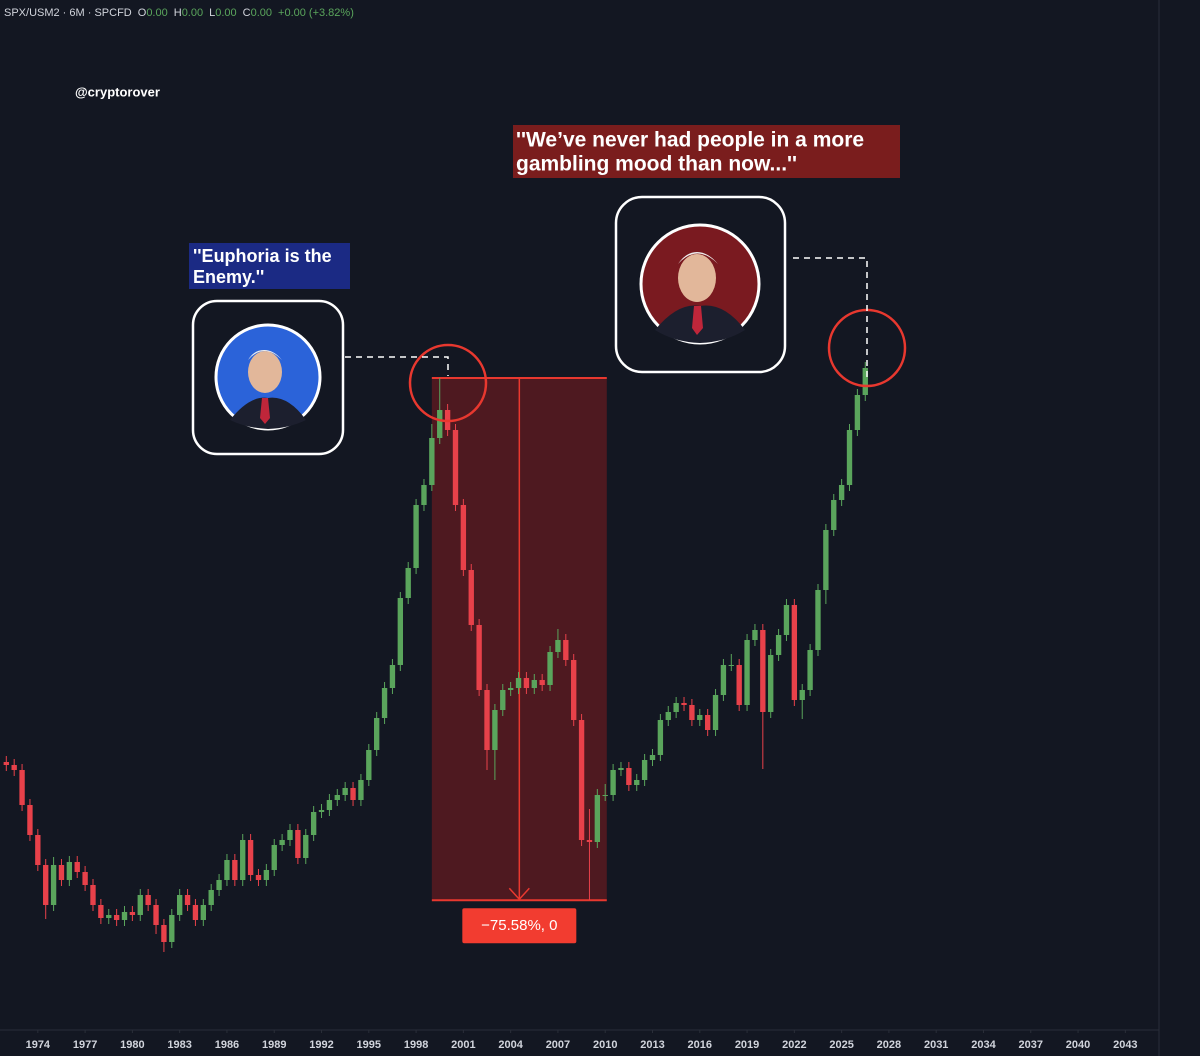  Describe the element at coordinates (262, 256) in the screenshot. I see `quote-line: ''Euphoria is the` at that location.